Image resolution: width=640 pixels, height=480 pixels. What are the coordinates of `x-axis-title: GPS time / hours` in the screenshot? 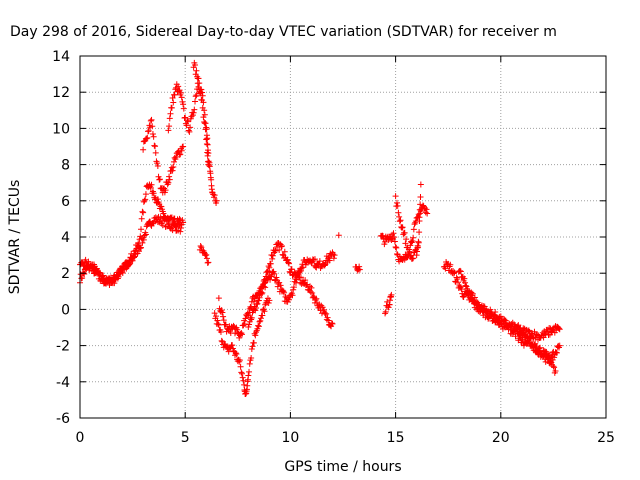 It's located at (342, 467).